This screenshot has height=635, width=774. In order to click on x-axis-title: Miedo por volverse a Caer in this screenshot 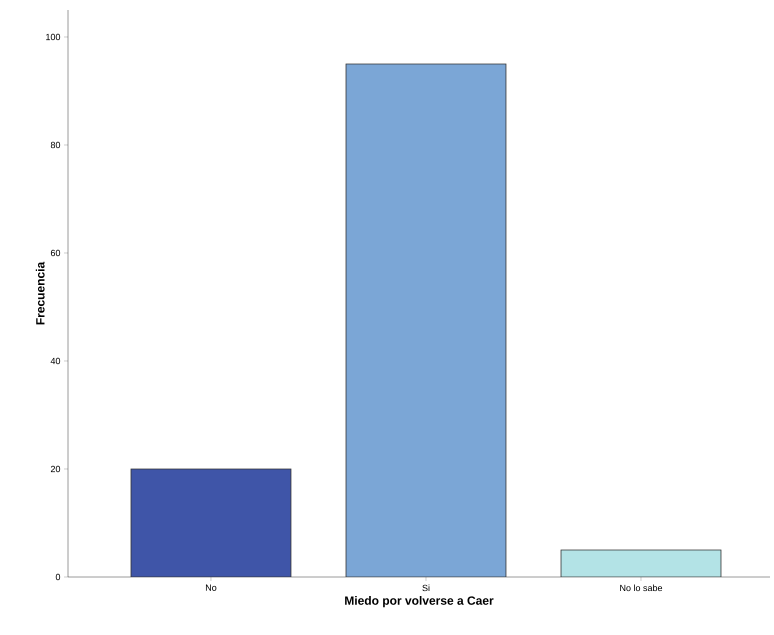, I will do `click(419, 602)`.